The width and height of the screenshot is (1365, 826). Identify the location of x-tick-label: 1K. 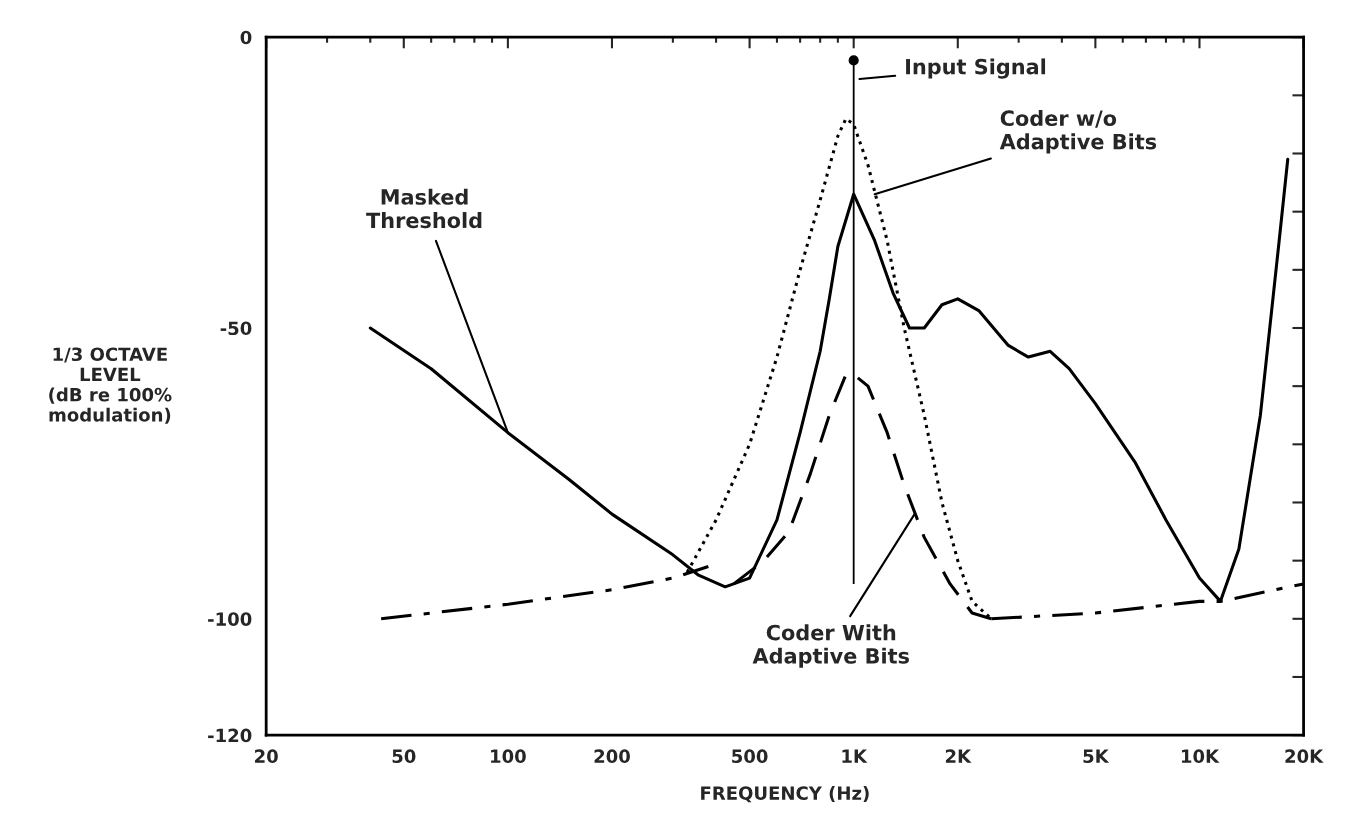
(855, 756).